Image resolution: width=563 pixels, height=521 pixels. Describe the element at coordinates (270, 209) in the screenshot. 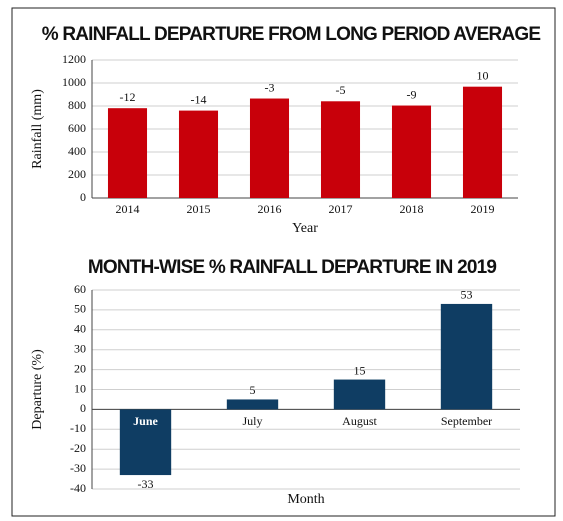

I see `x-tick-label: 2016` at that location.